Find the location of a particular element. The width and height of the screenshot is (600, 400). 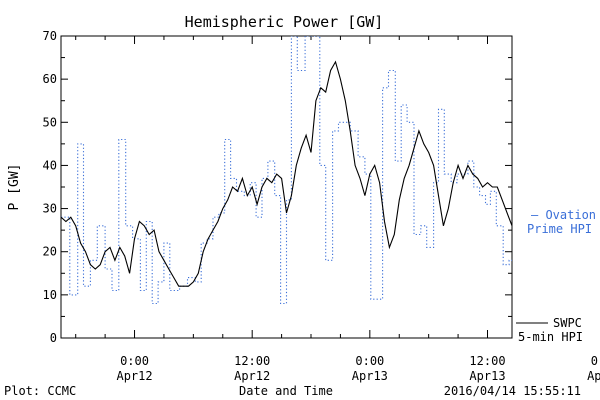

y-tick-label: 50 is located at coordinates (50, 122).